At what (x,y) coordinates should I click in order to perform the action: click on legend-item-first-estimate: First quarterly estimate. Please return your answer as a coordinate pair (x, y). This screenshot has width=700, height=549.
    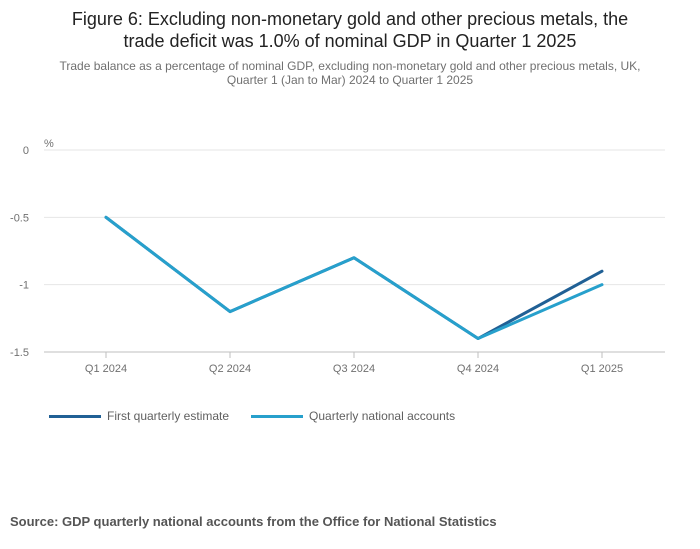
    Looking at the image, I should click on (139, 416).